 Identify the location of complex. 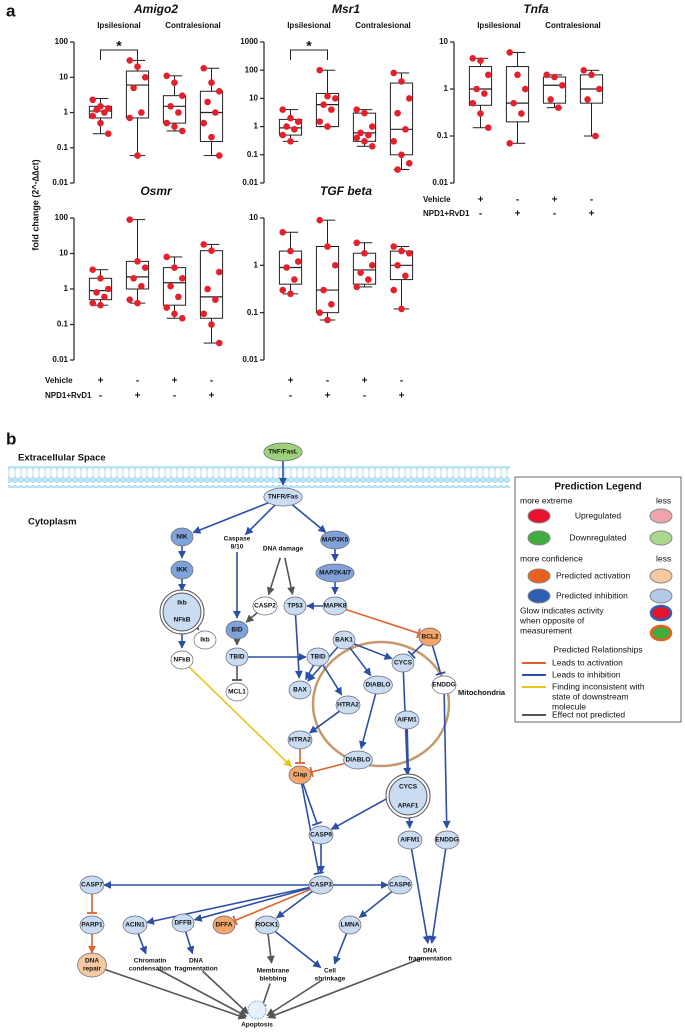
(182, 612).